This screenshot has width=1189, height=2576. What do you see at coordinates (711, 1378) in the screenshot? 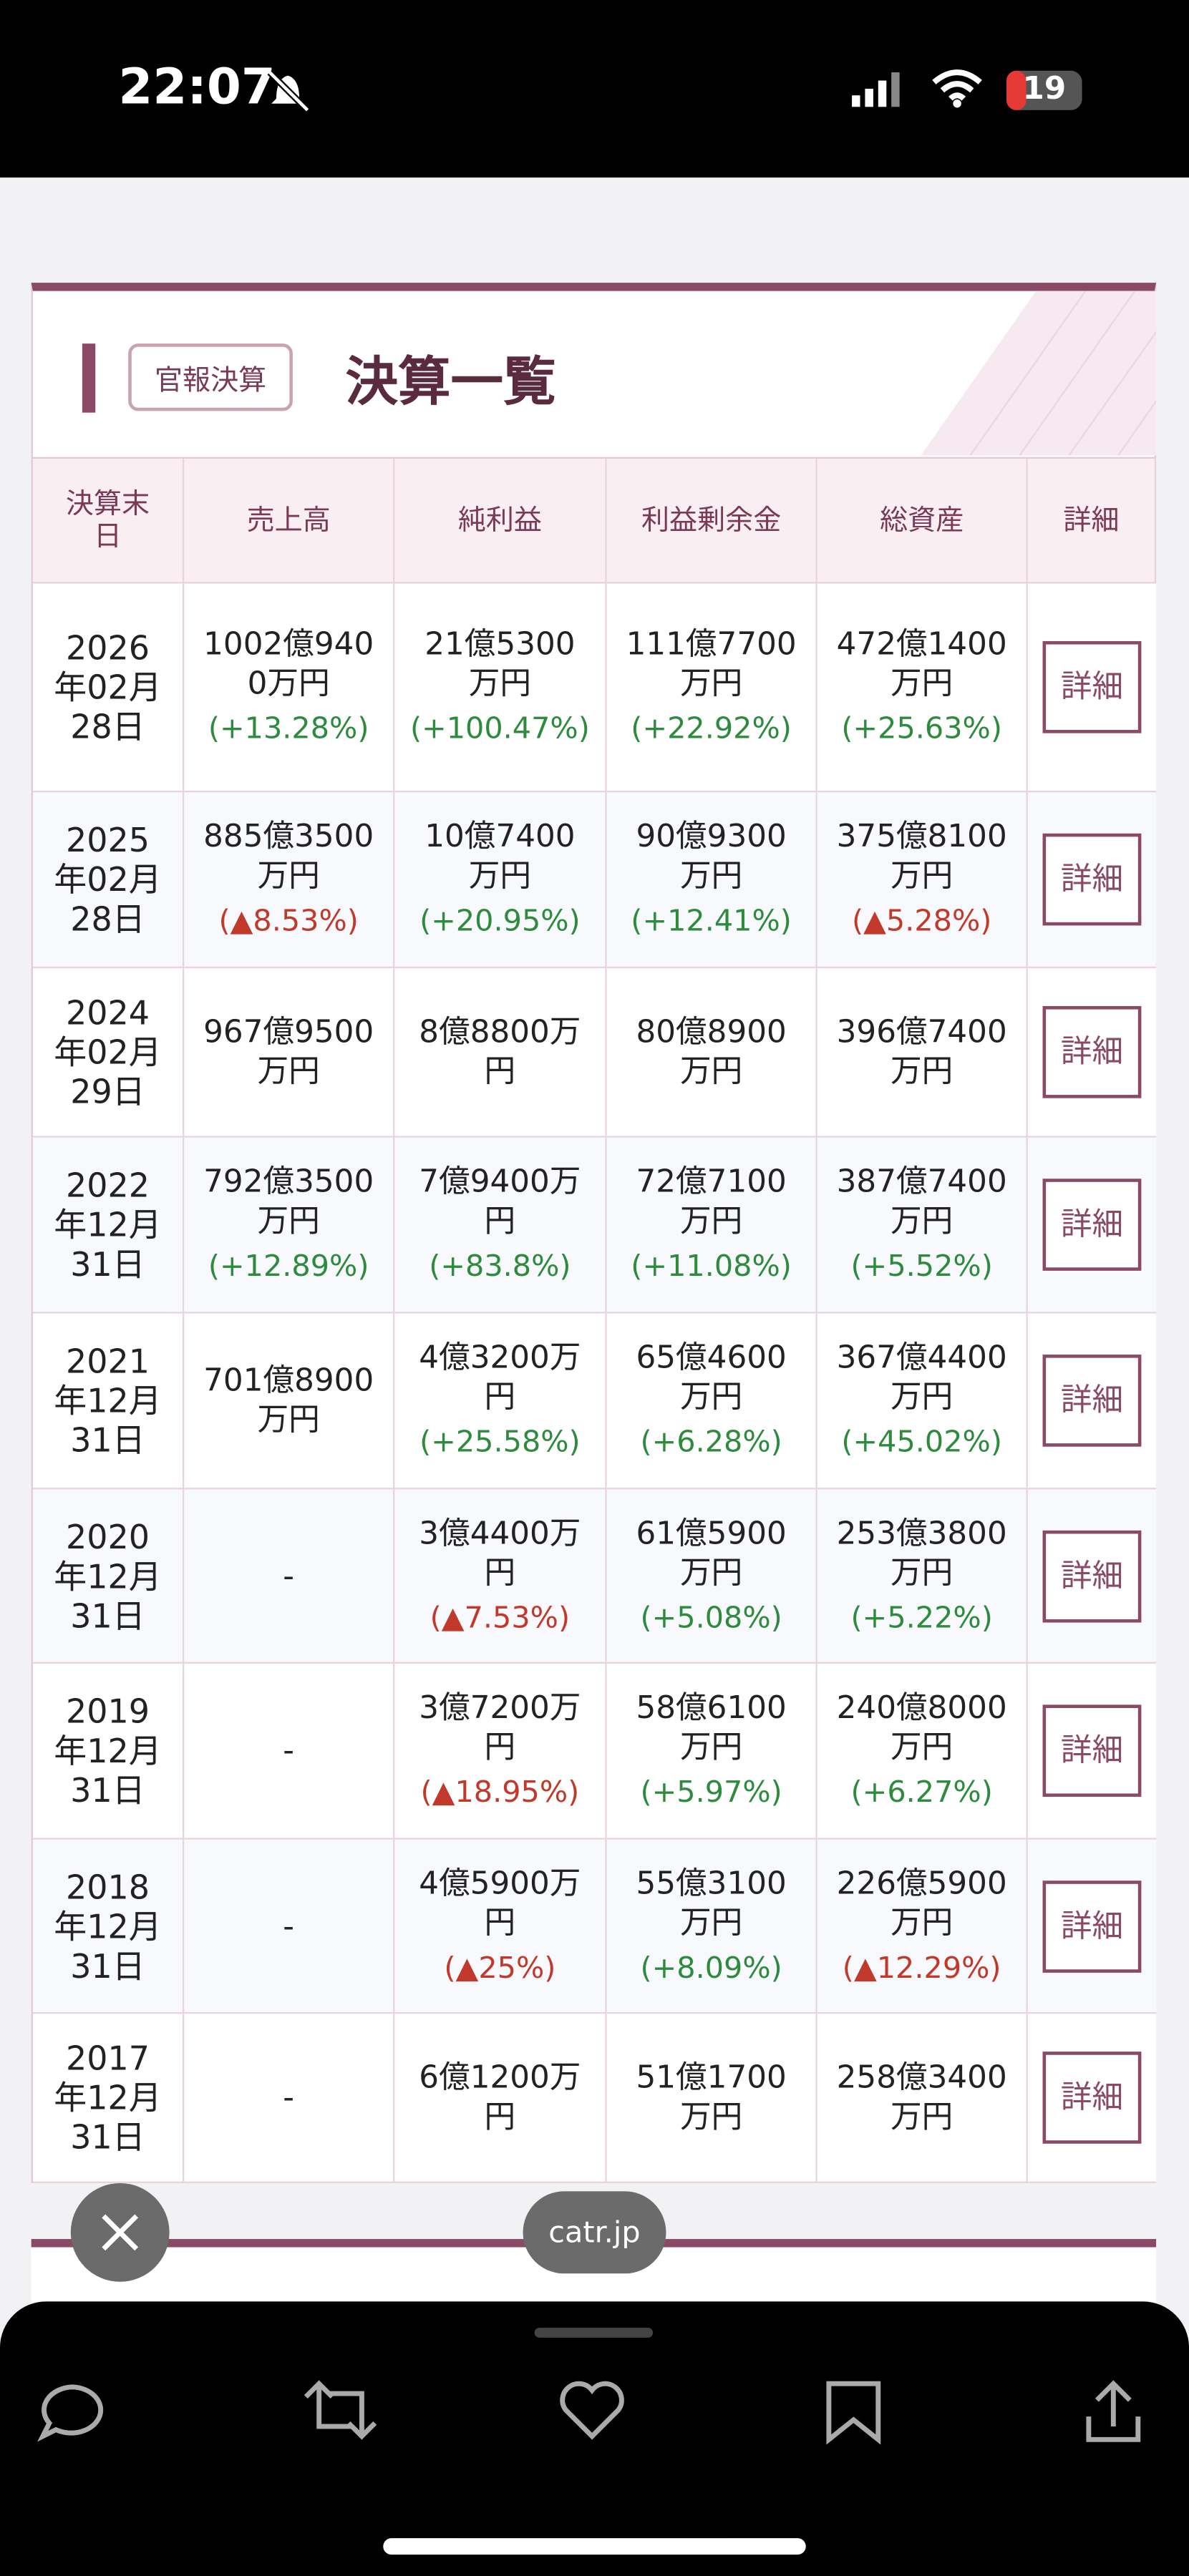
I see `amount: 65億4600万円` at bounding box center [711, 1378].